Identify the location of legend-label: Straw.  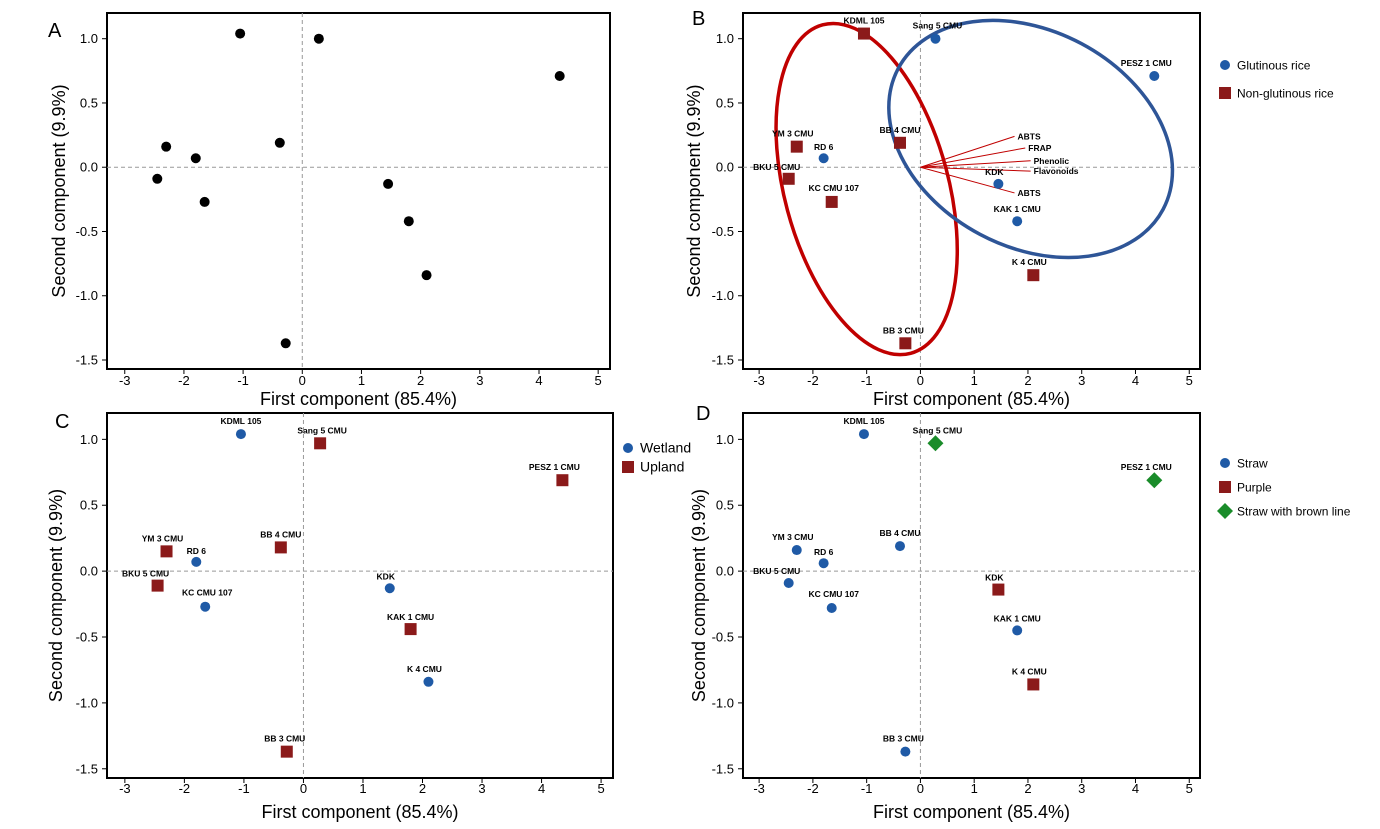
(1252, 464).